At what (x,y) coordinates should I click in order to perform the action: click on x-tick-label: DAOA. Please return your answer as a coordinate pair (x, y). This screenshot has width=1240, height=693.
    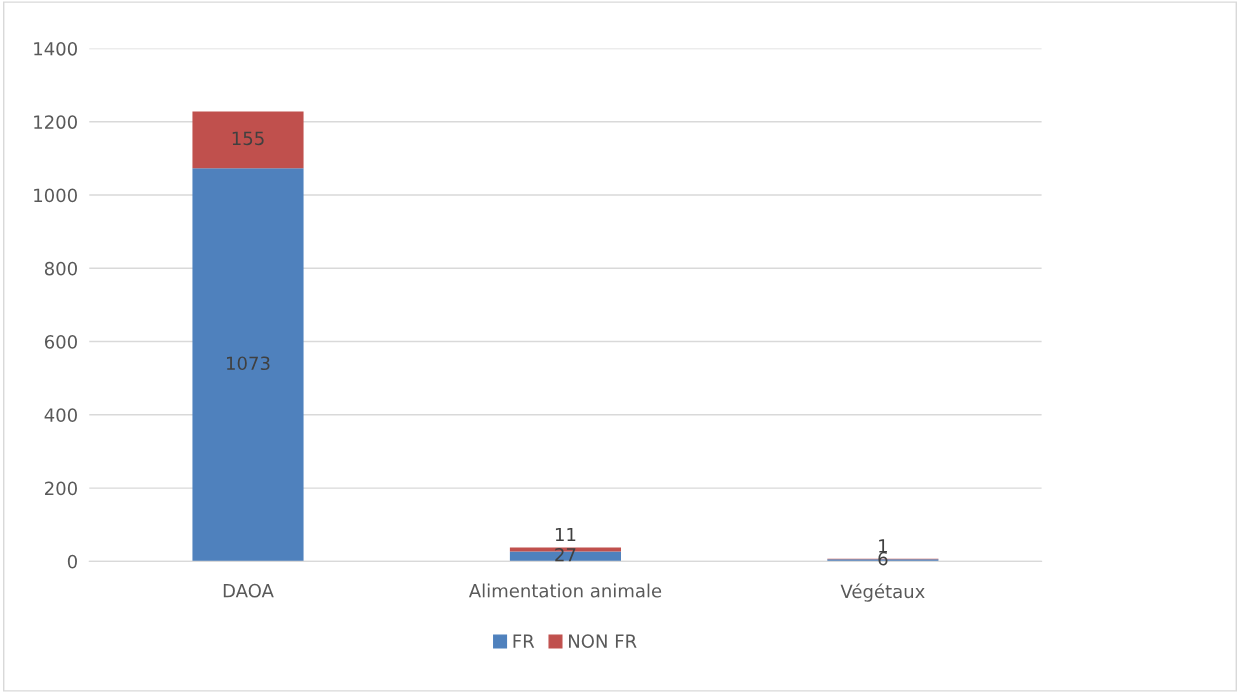
    Looking at the image, I should click on (248, 590).